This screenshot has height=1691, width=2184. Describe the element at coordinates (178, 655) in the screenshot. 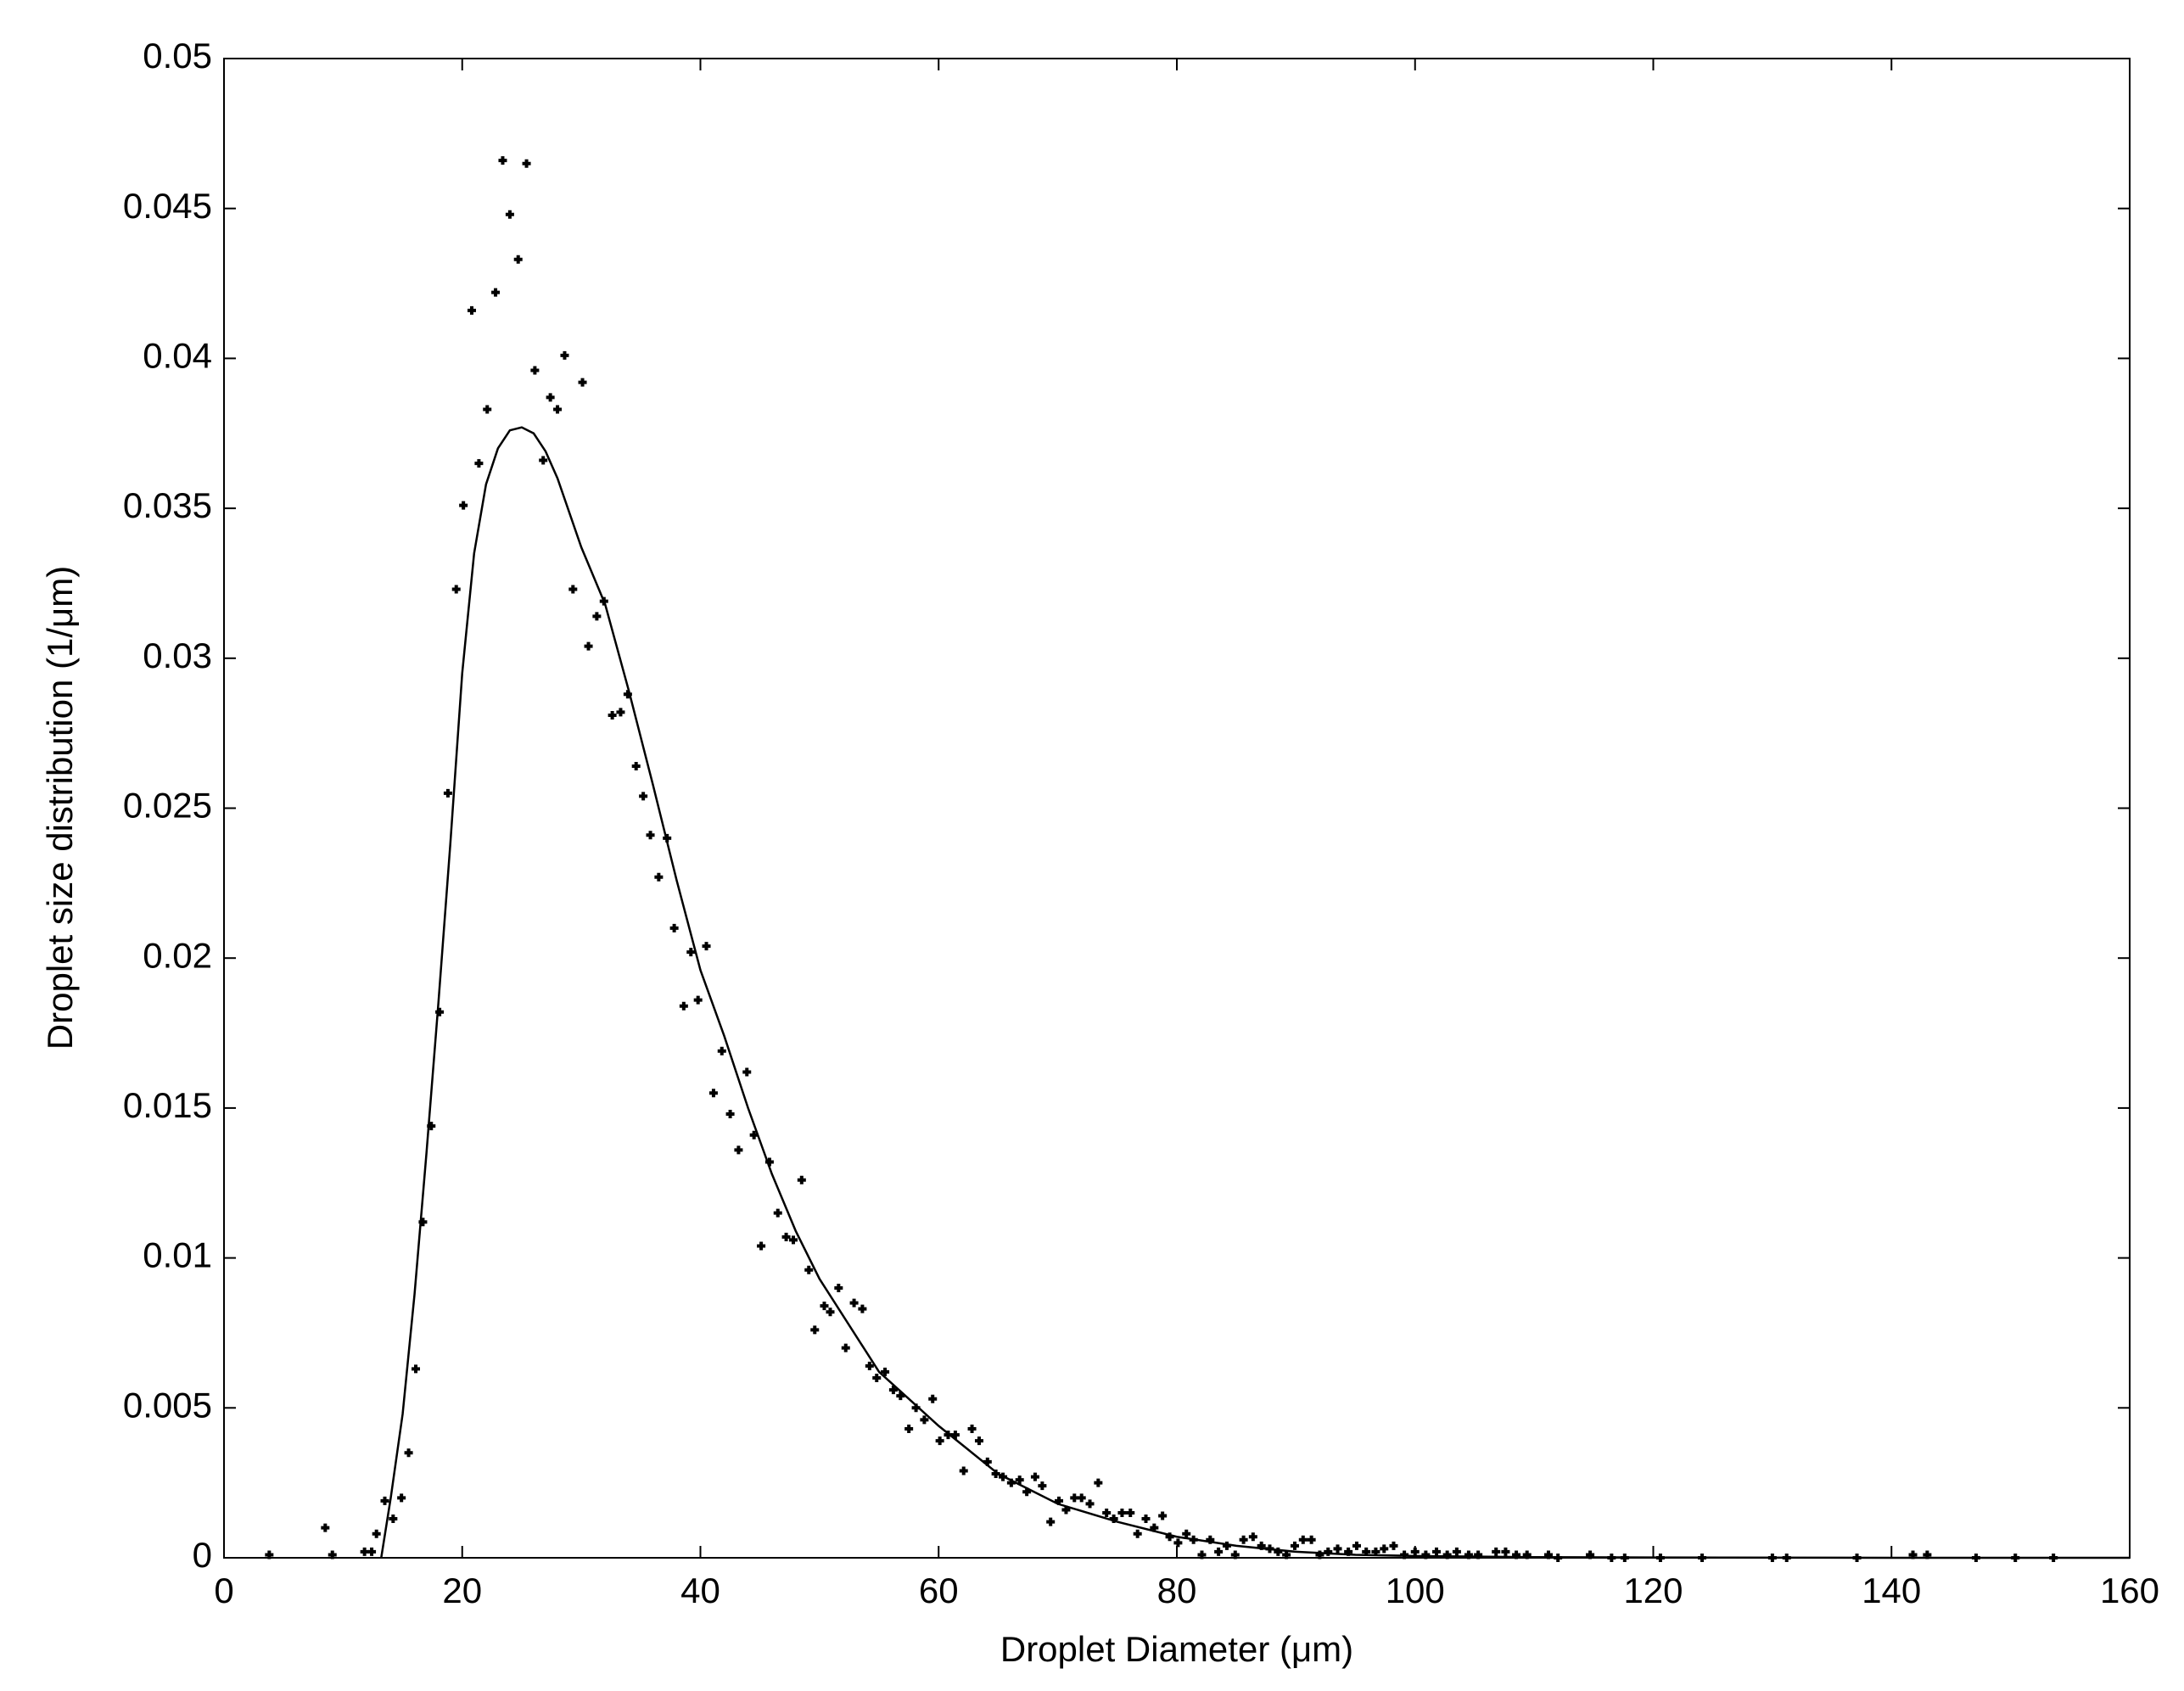

I see `y-tick-label: 0.03` at that location.